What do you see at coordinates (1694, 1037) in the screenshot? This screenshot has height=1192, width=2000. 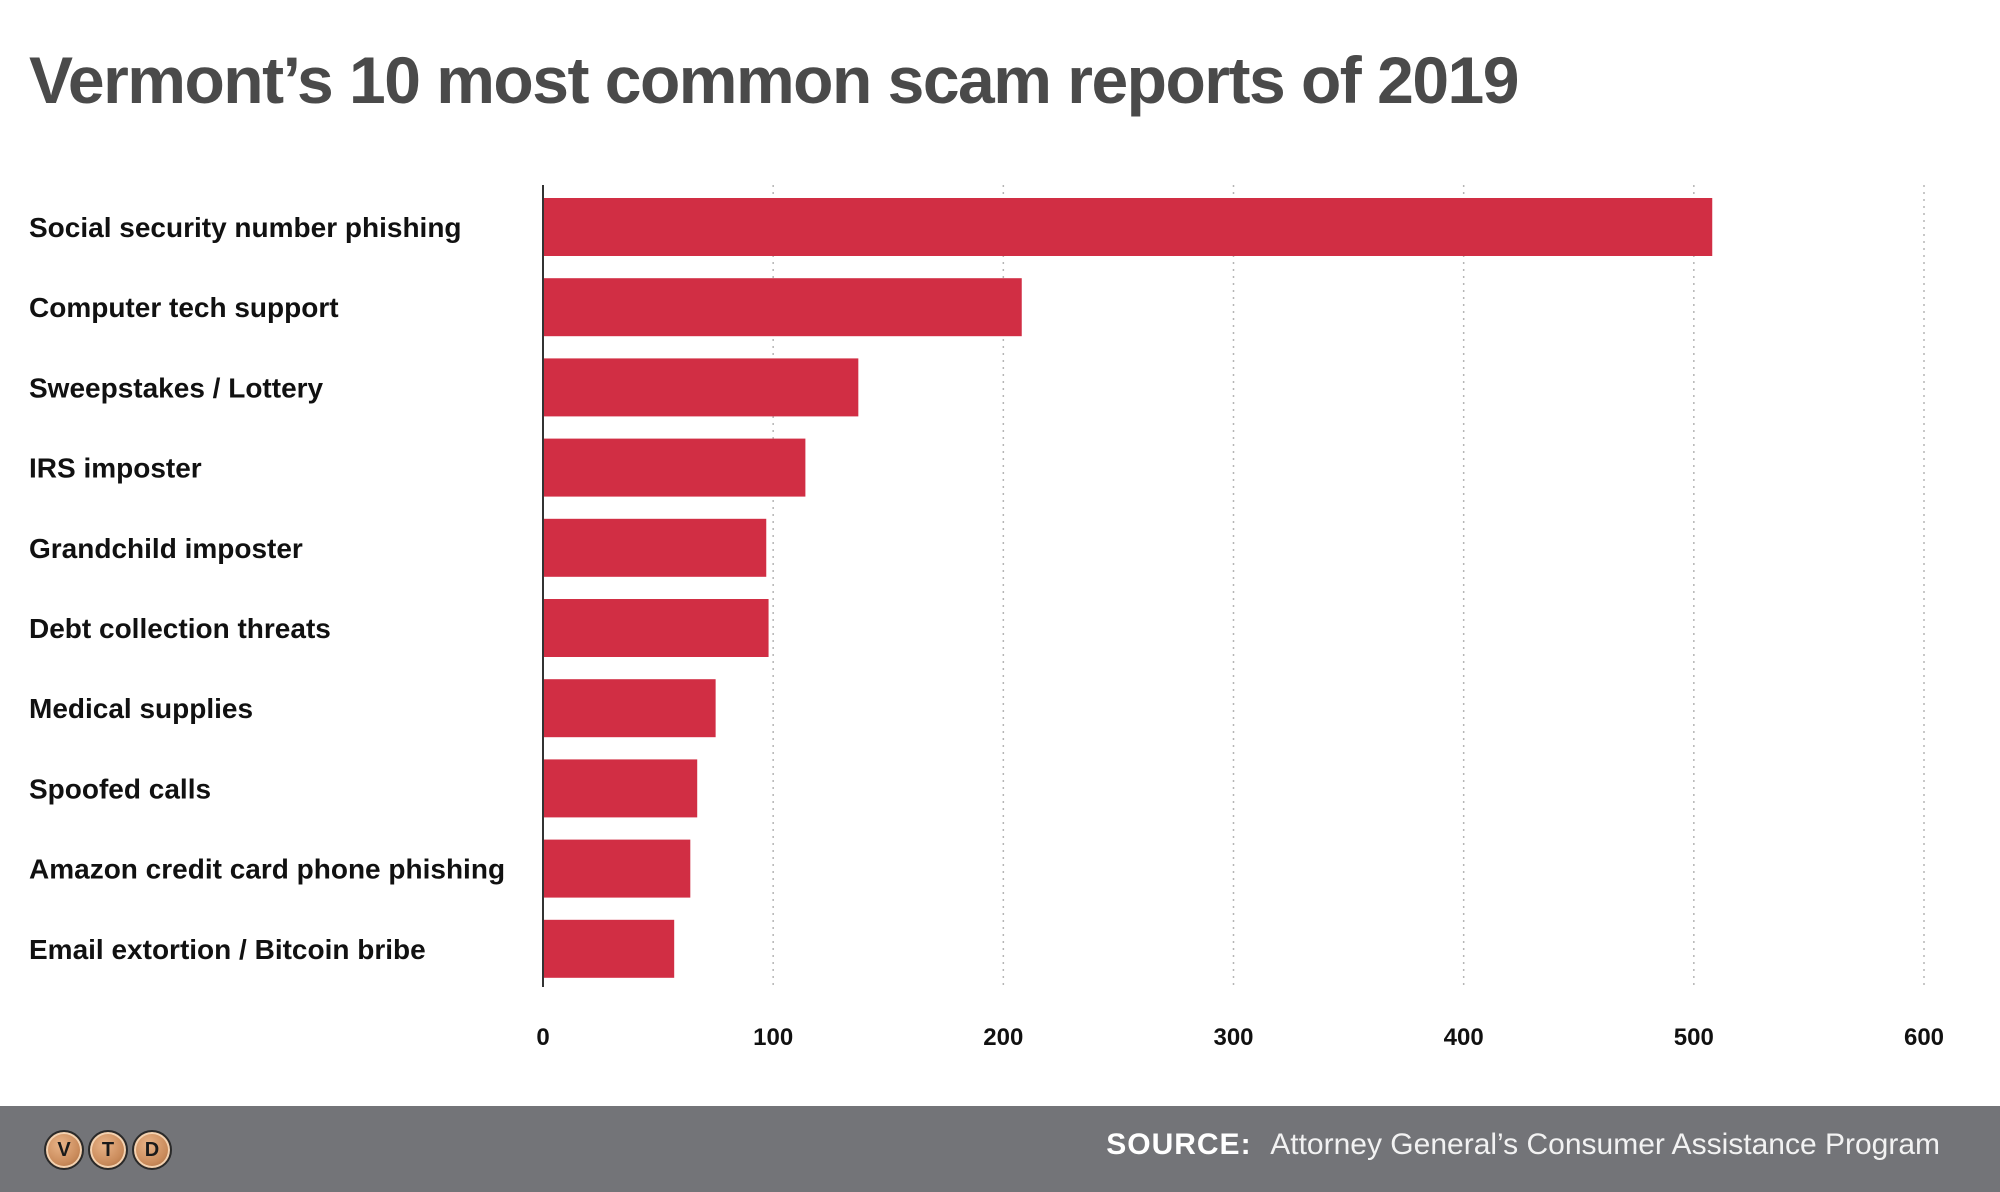 I see `x-tick-label-500: 500` at bounding box center [1694, 1037].